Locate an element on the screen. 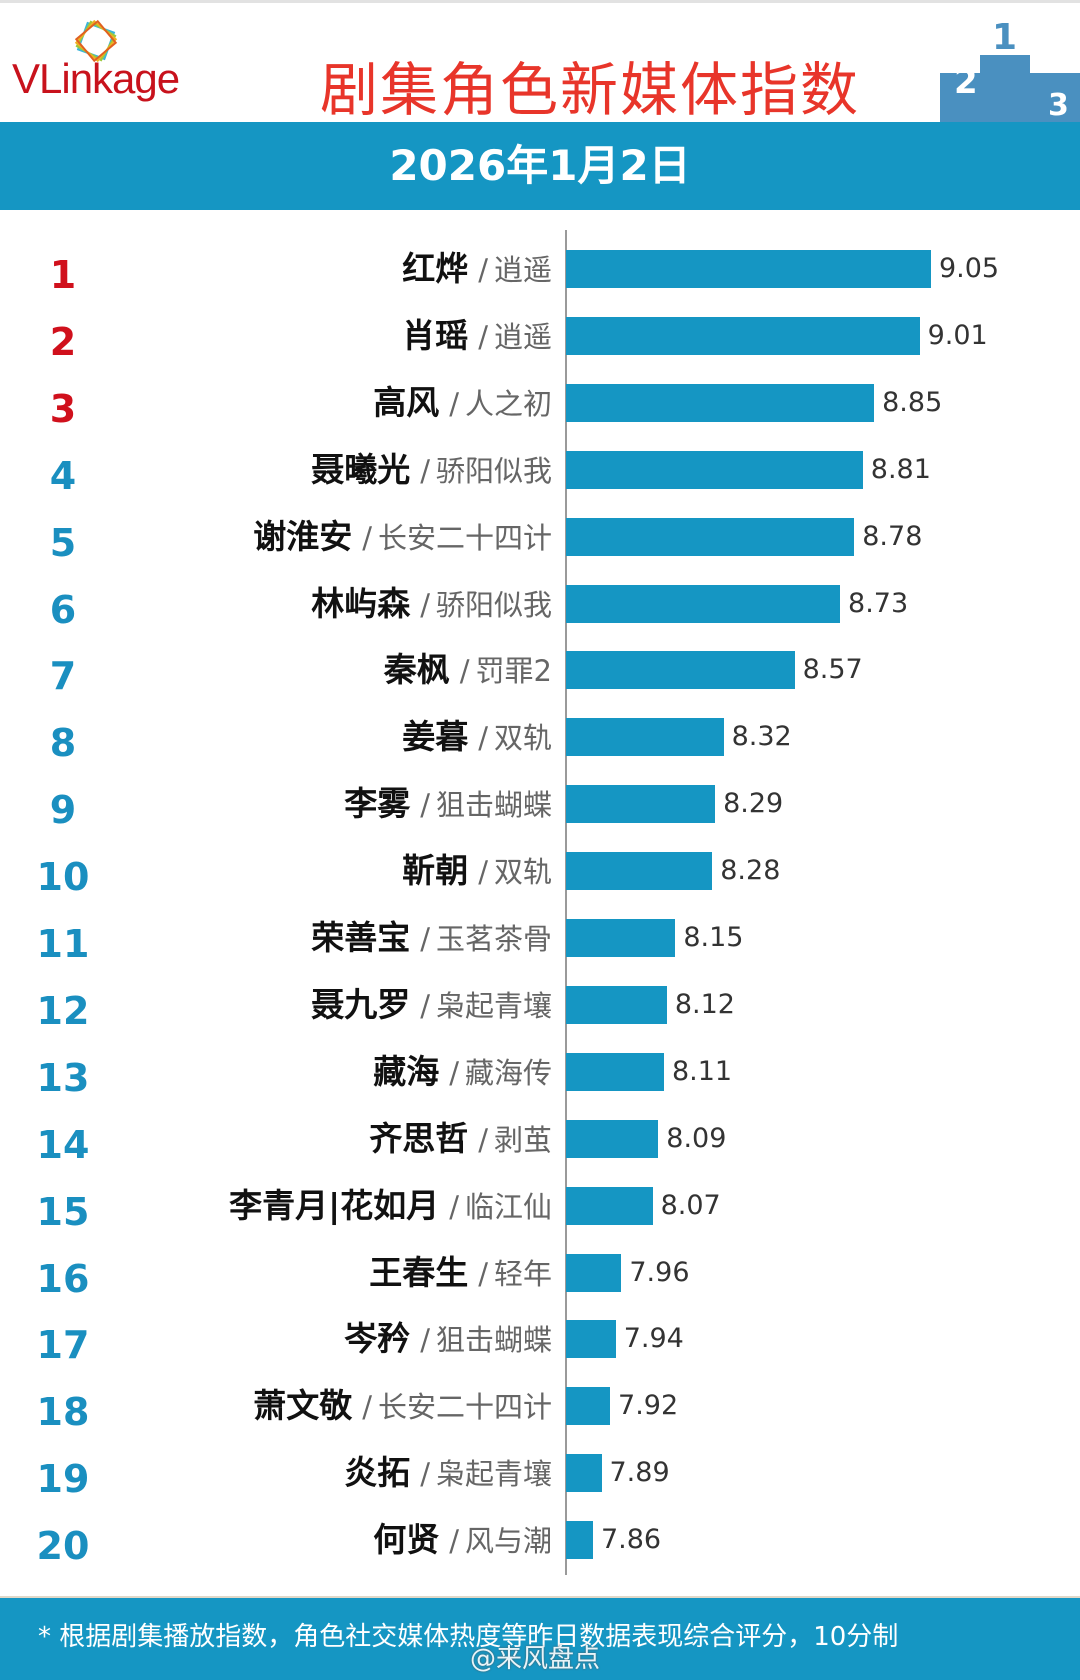 This screenshot has height=1680, width=1080. label: 聂九罗 / 枭起青壤 is located at coordinates (431, 1008).